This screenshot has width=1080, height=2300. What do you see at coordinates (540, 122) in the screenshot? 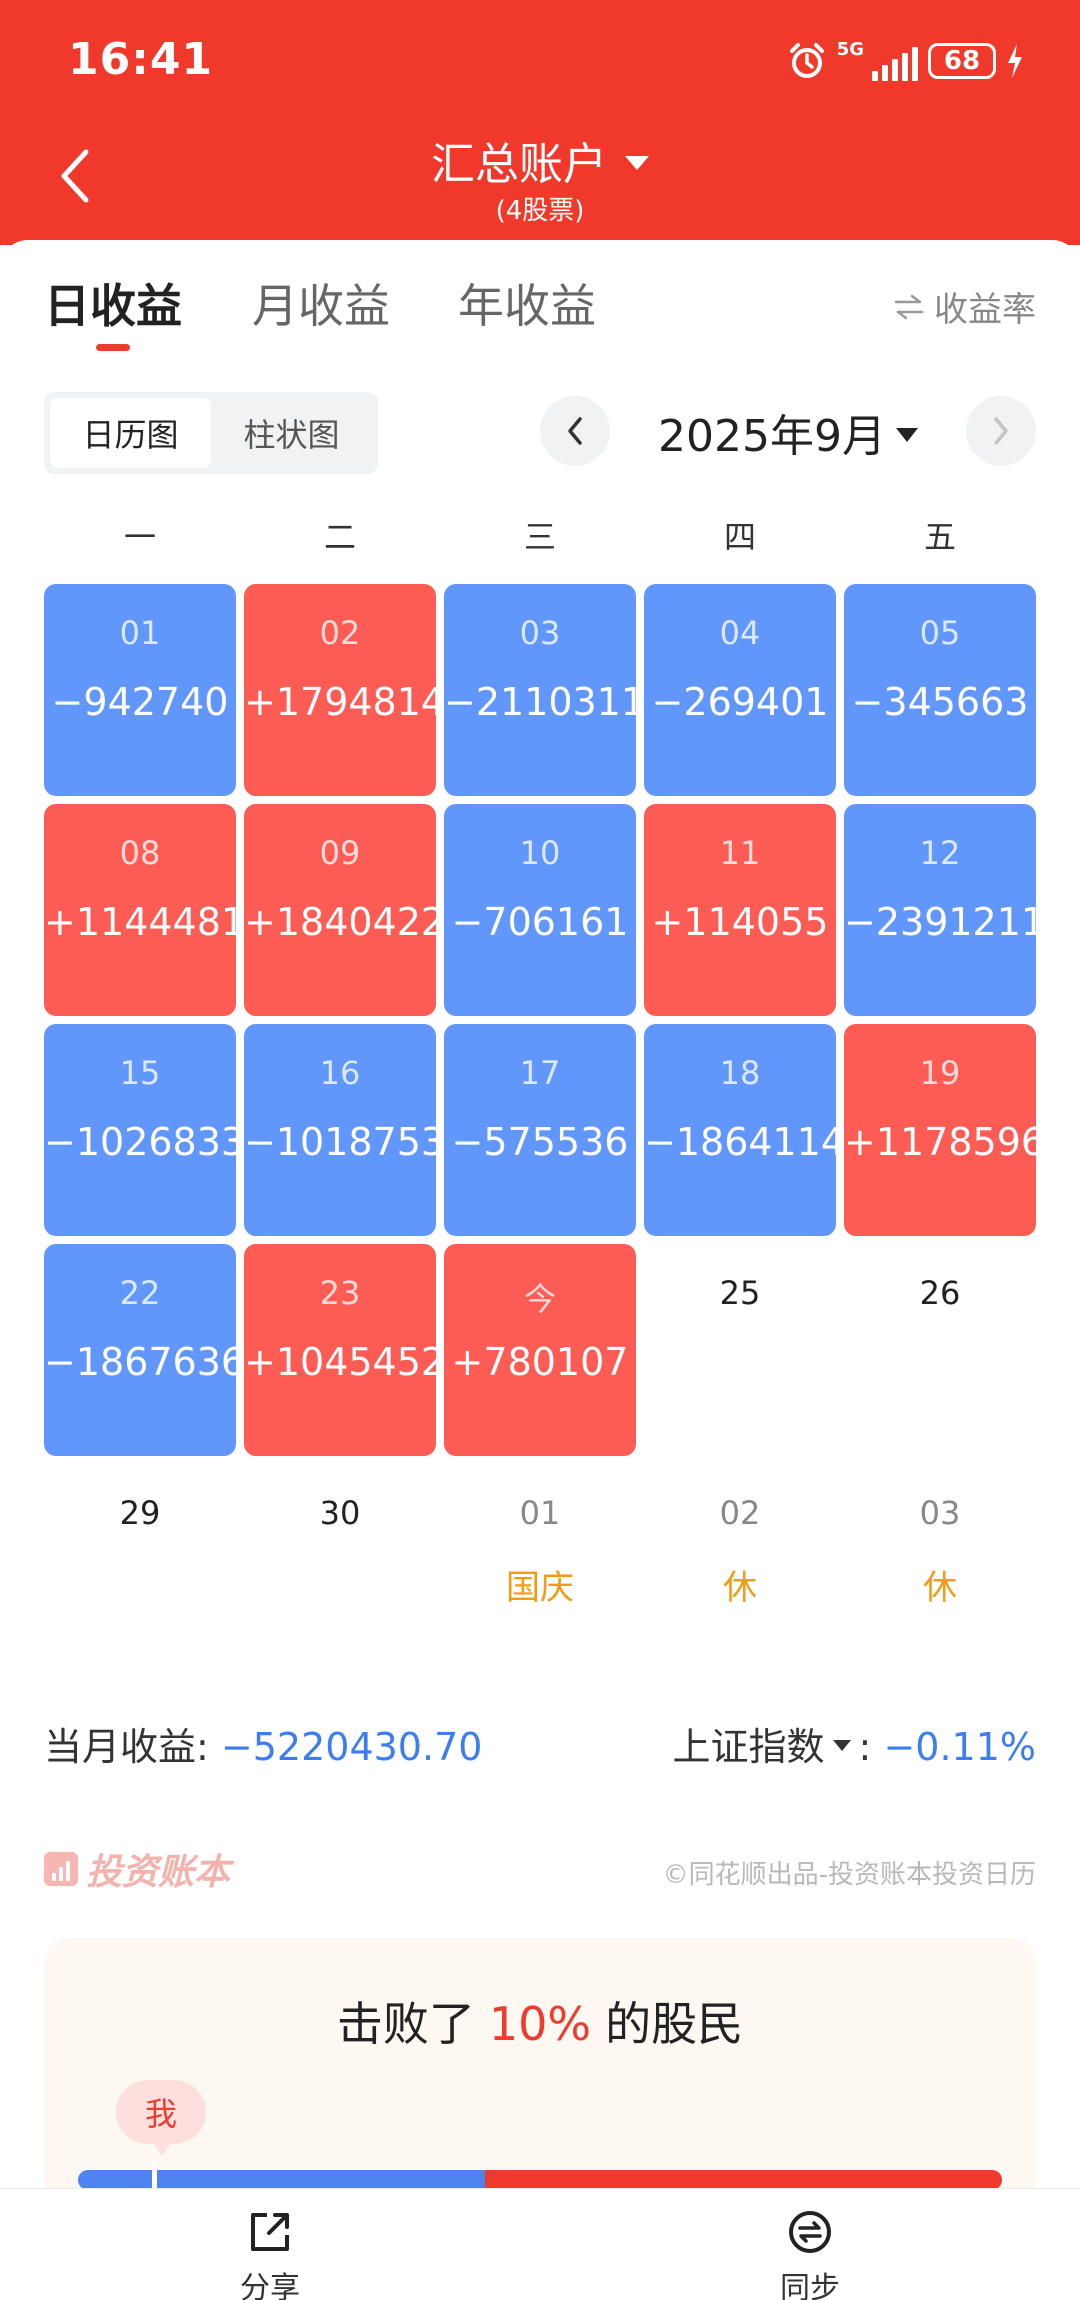
I see `header-bar: 16:41 5G 68 汇总账户 (4股票)` at bounding box center [540, 122].